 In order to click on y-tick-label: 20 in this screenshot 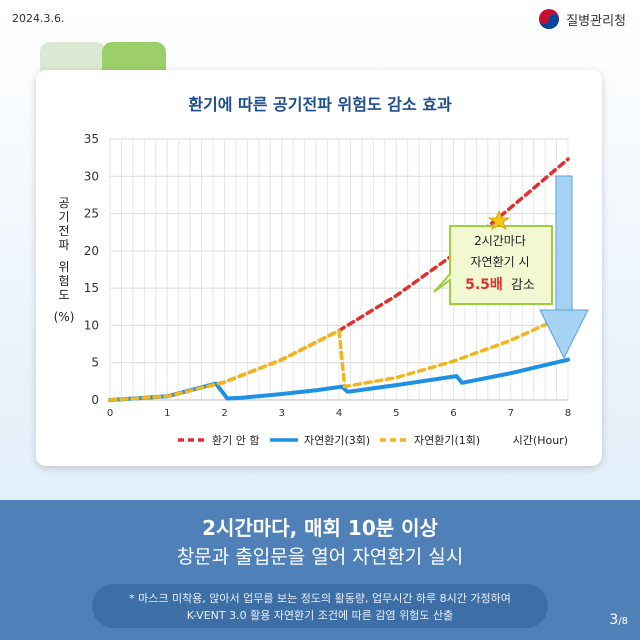, I will do `click(91, 251)`.